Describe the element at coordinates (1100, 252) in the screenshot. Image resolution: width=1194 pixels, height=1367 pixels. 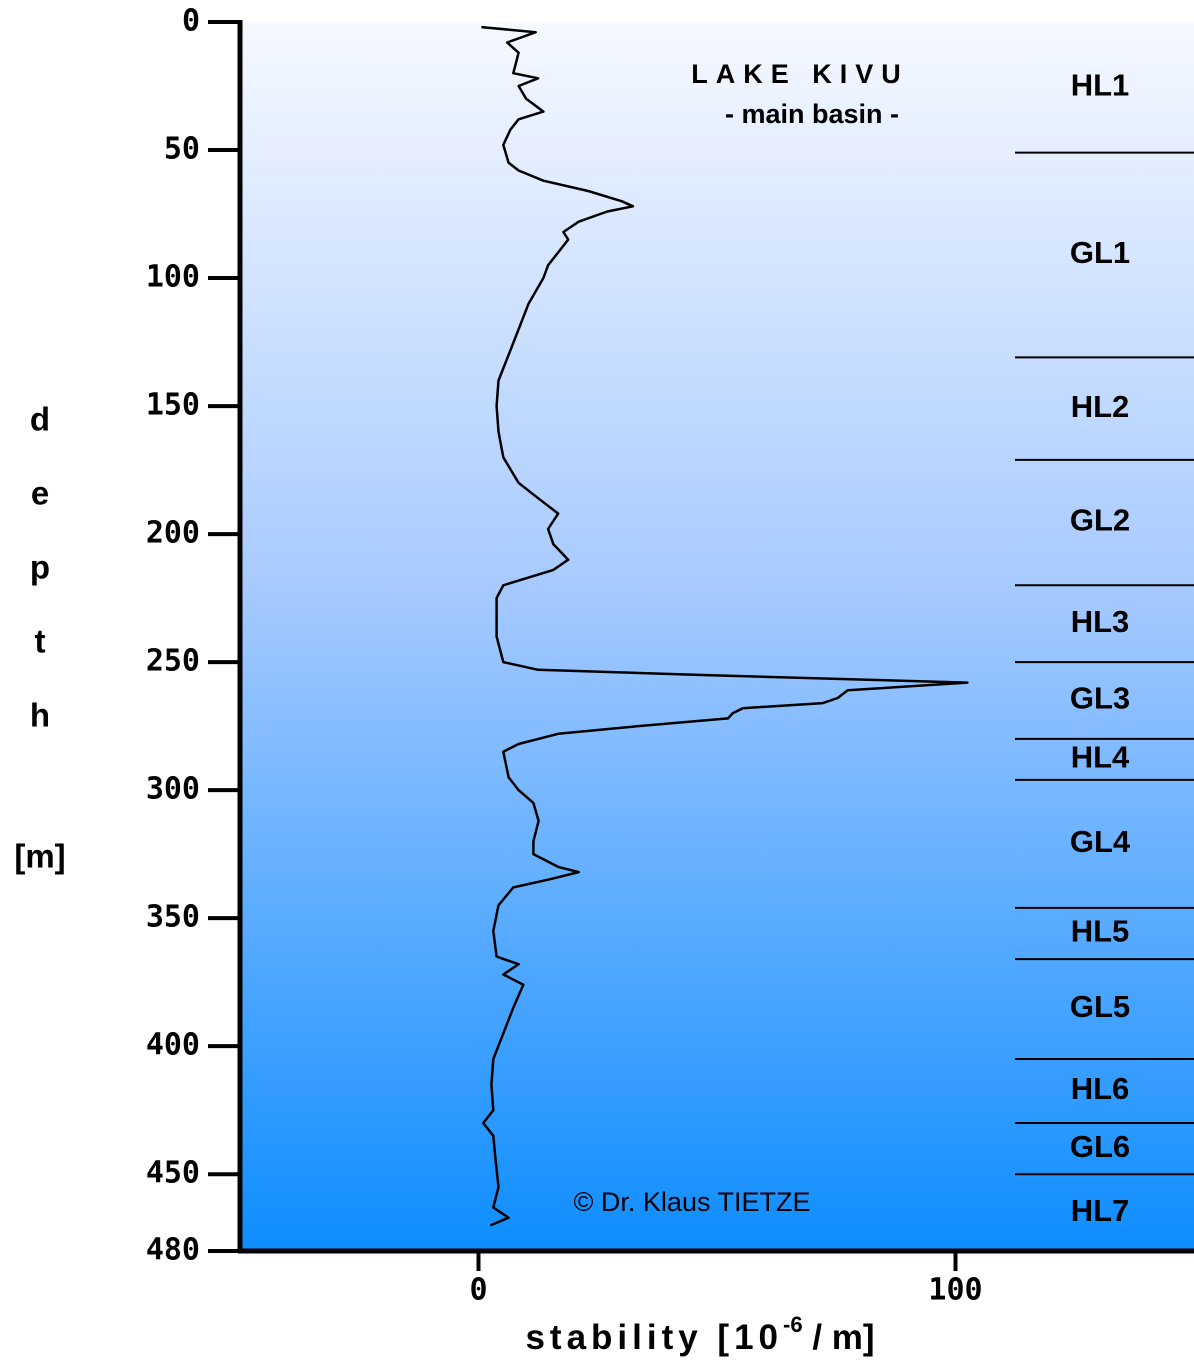
I see `layer-label: GL1` at that location.